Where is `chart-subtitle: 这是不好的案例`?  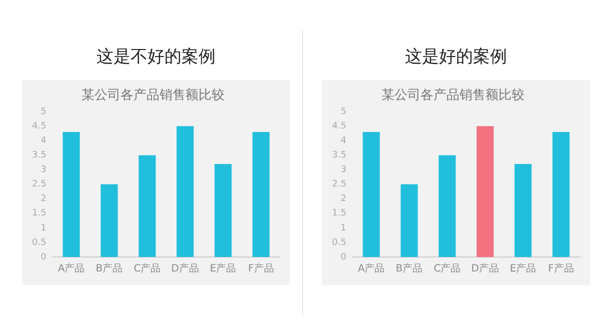 chart-subtitle: 这是不好的案例 is located at coordinates (156, 57).